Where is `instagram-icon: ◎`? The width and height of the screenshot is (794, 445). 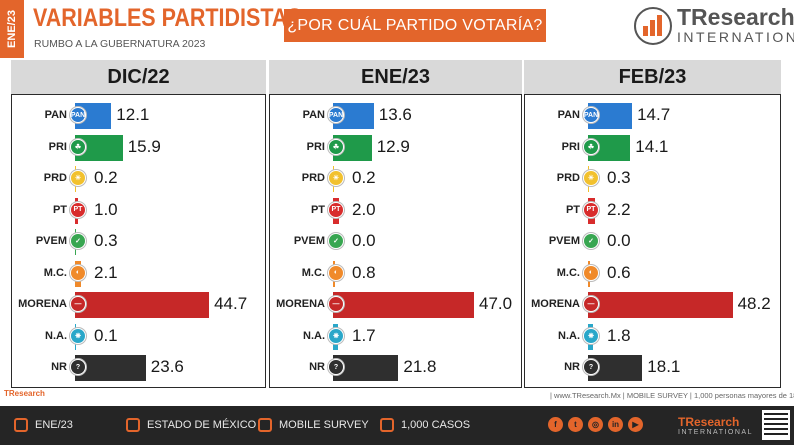
instagram-icon: ◎ is located at coordinates (595, 424).